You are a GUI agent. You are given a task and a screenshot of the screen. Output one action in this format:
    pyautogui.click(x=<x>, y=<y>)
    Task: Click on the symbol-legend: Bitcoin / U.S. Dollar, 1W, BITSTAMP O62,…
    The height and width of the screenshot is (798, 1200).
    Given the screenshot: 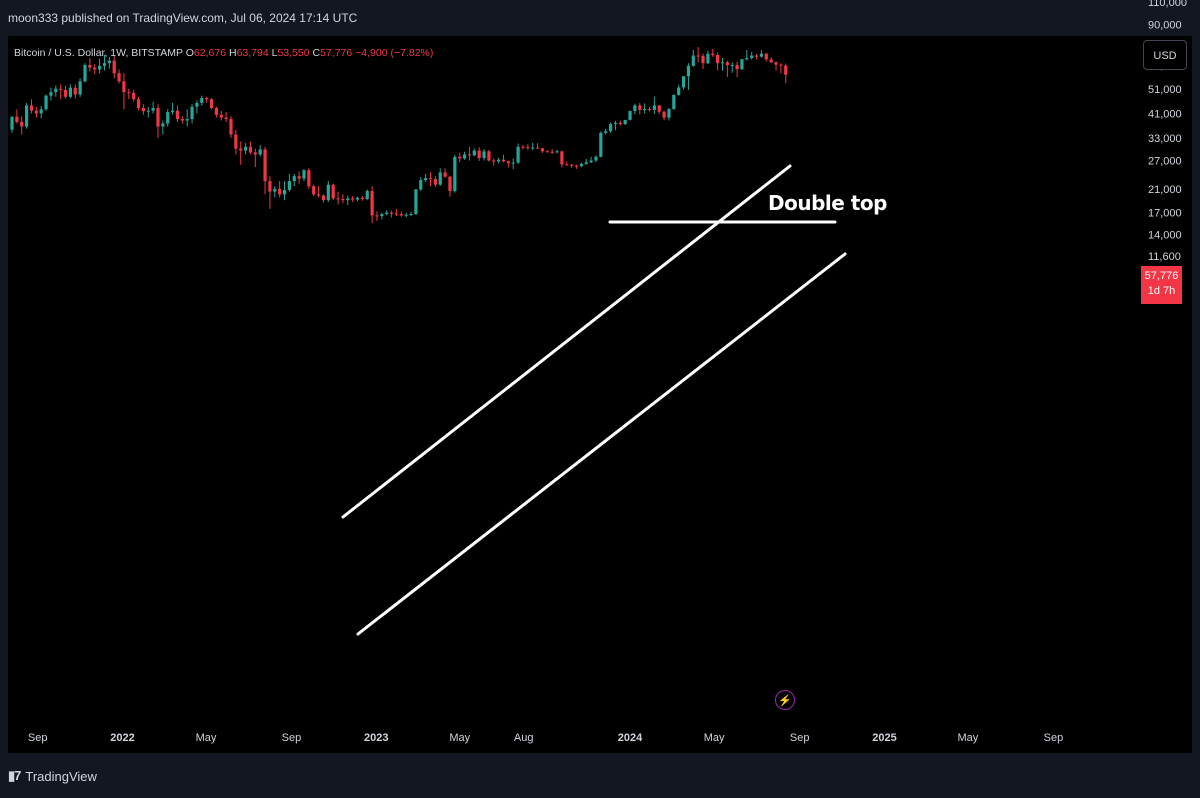 What is the action you would take?
    pyautogui.click(x=223, y=53)
    